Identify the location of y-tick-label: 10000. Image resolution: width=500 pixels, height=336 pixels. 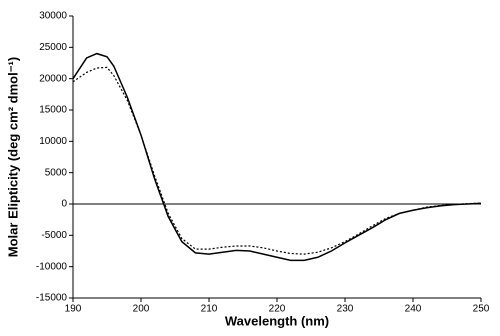
(53, 141).